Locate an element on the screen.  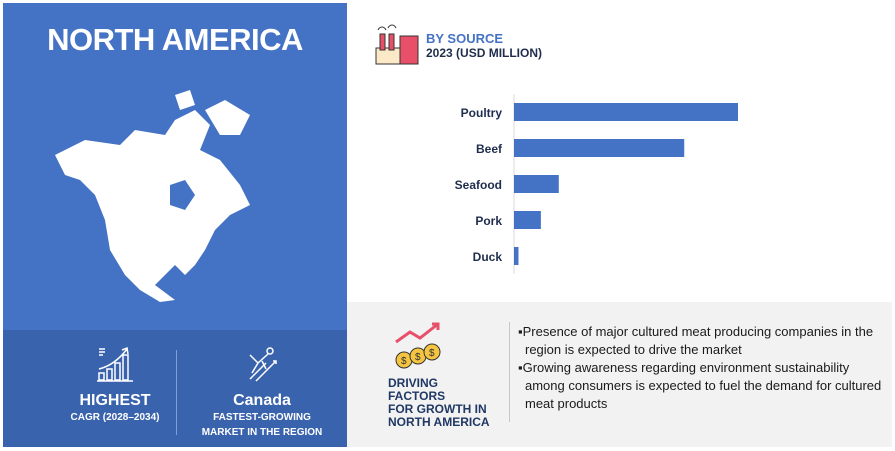
source-bar-chart: Poultry Beef Seafood Pork Duck is located at coordinates (596, 184).